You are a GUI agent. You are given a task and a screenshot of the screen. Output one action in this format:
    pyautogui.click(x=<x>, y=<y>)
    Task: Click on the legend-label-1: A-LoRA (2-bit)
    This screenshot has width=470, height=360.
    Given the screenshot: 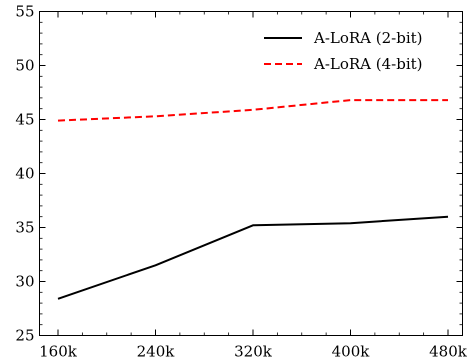 What is the action you would take?
    pyautogui.click(x=368, y=38)
    